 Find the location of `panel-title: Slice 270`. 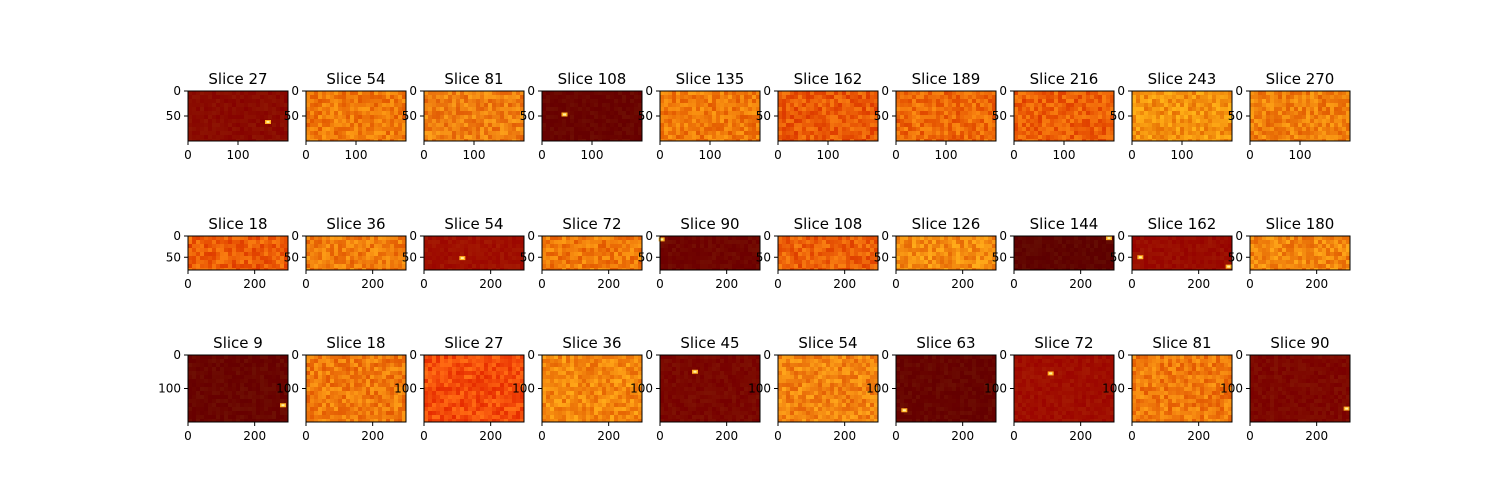

panel-title: Slice 270 is located at coordinates (1300, 79).